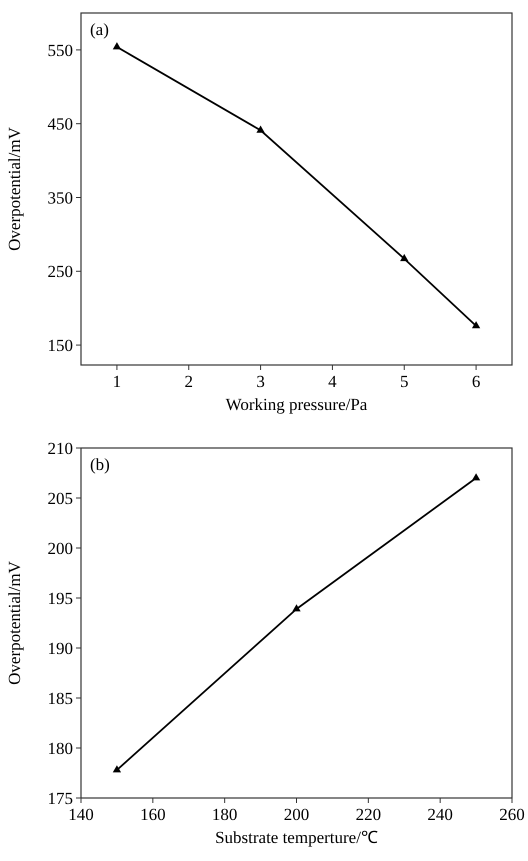 The width and height of the screenshot is (528, 861). I want to click on x-tick-label: 1, so click(117, 381).